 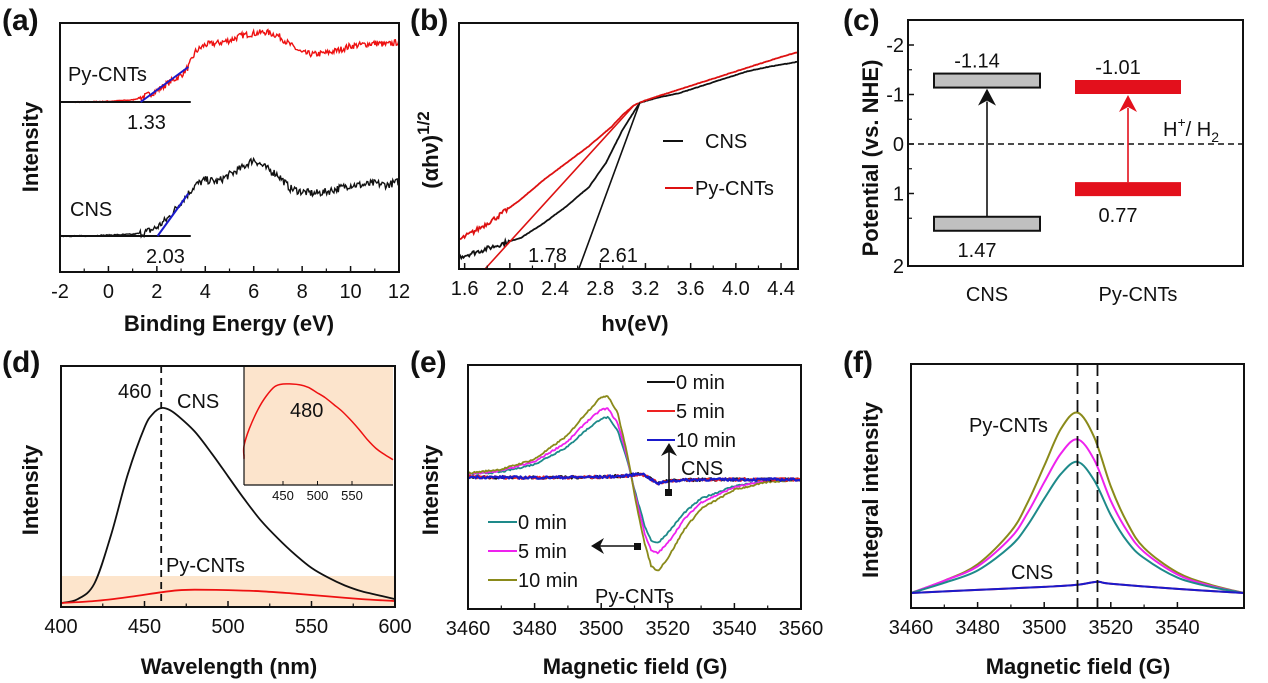 What do you see at coordinates (20, 20) in the screenshot?
I see `panel-label: (a)` at bounding box center [20, 20].